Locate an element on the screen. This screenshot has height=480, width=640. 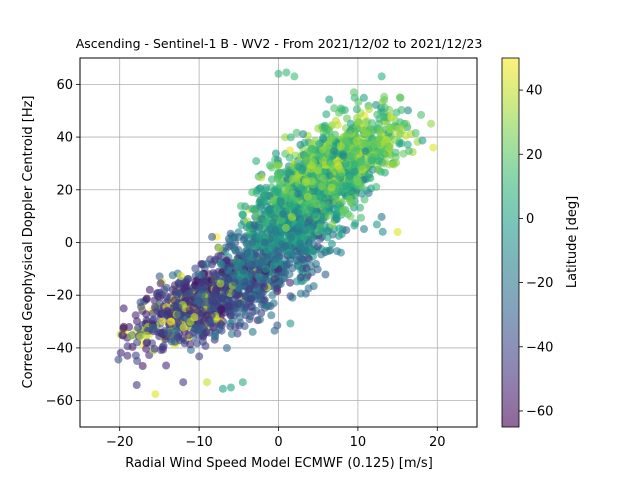
colorbar-tick-label: 20 is located at coordinates (534, 155).